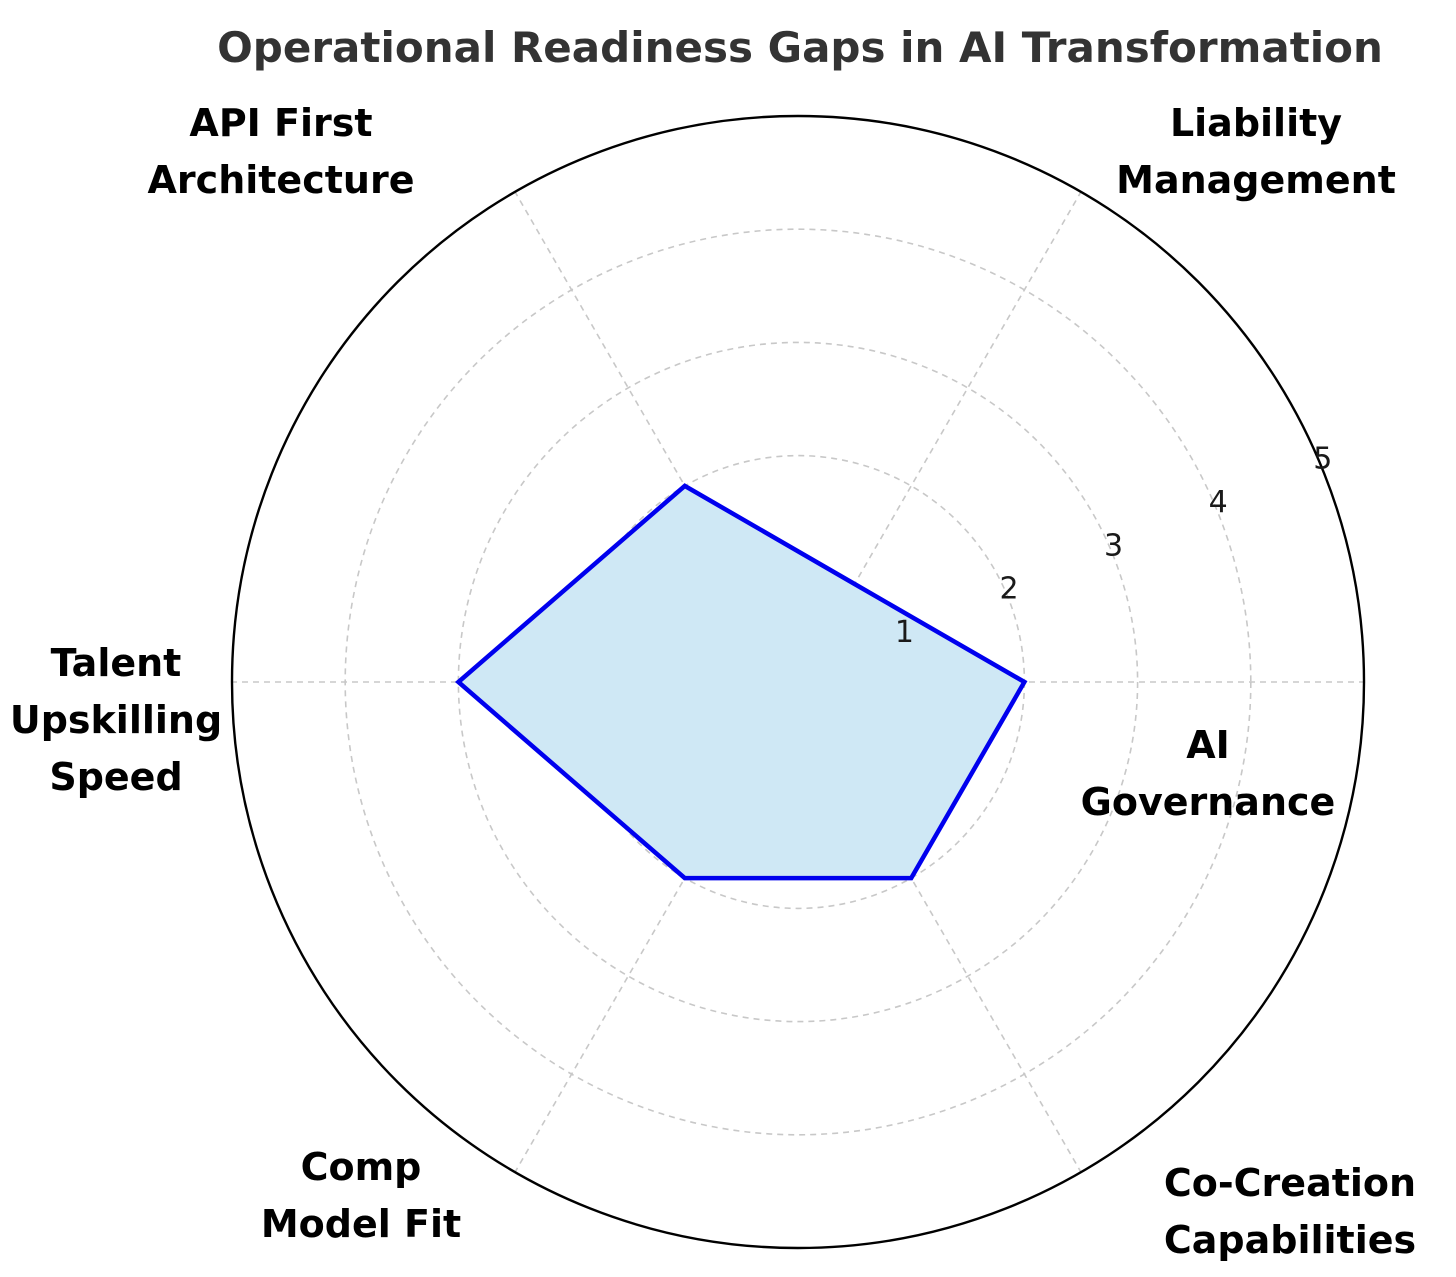 Image resolution: width=1456 pixels, height=1277 pixels. What do you see at coordinates (116, 663) in the screenshot?
I see `axis-label-line: Talent` at bounding box center [116, 663].